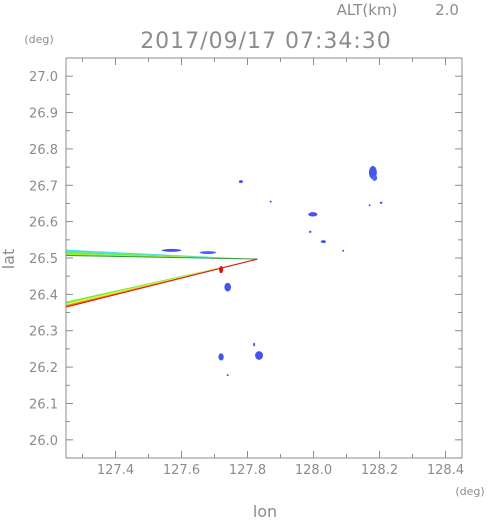 The width and height of the screenshot is (491, 521). I want to click on y-tick-label: 26.1, so click(43, 404).